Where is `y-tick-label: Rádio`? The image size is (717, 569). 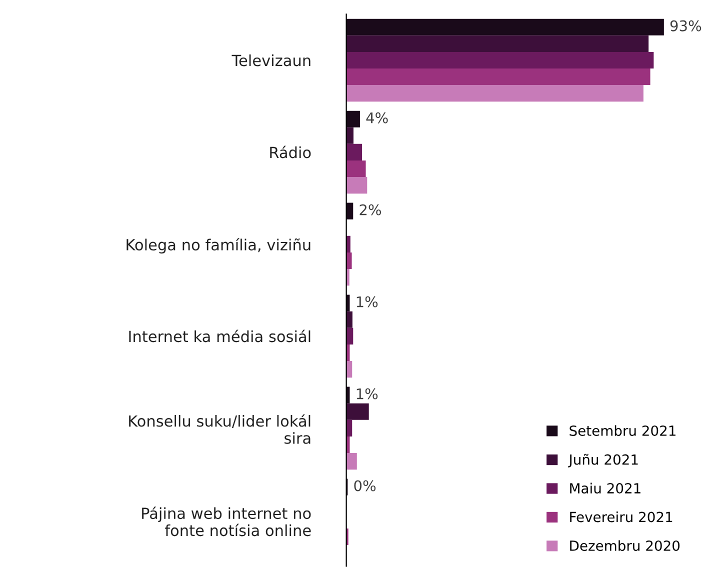
y-tick-label: Rádio is located at coordinates (290, 152).